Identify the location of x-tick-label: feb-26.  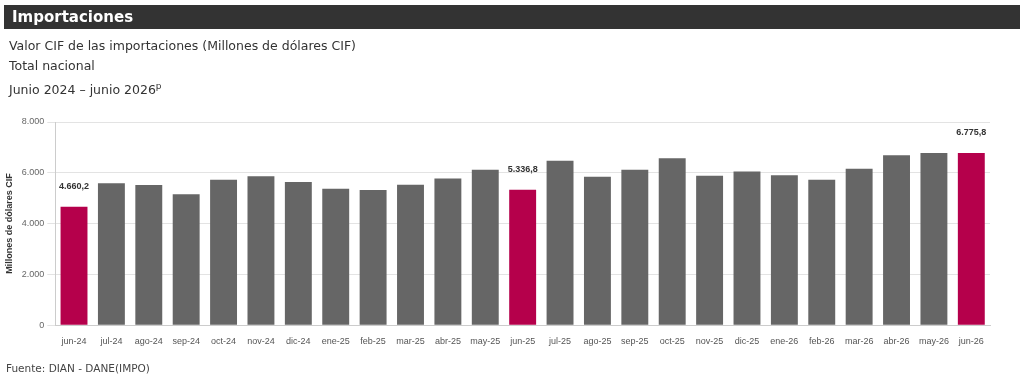
(821, 341).